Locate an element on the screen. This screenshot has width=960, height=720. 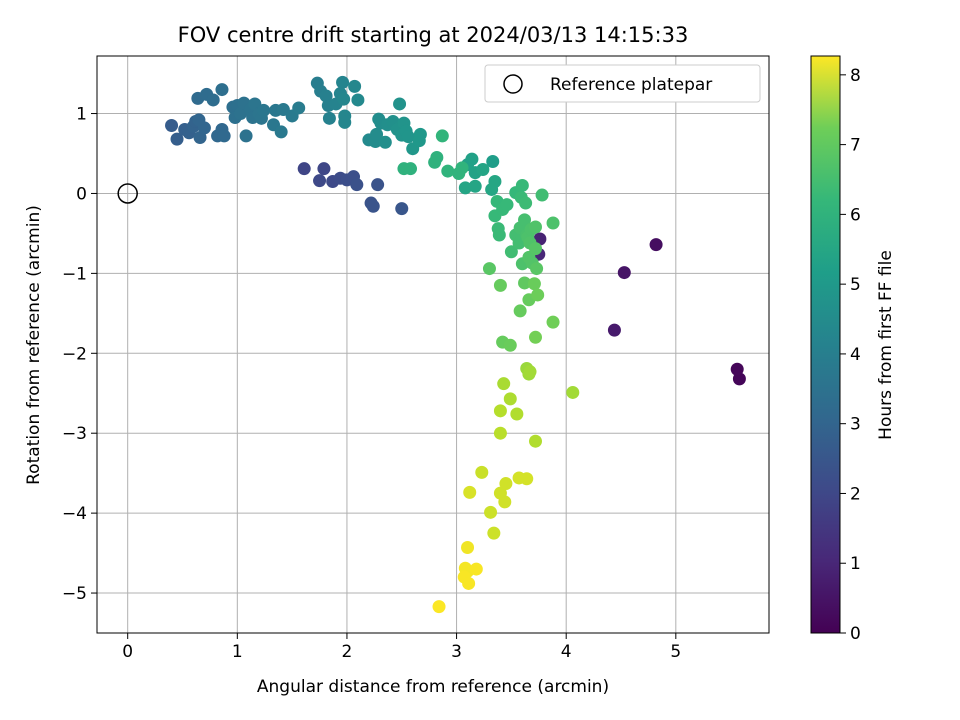
y-tick-label: −2 is located at coordinates (74, 354).